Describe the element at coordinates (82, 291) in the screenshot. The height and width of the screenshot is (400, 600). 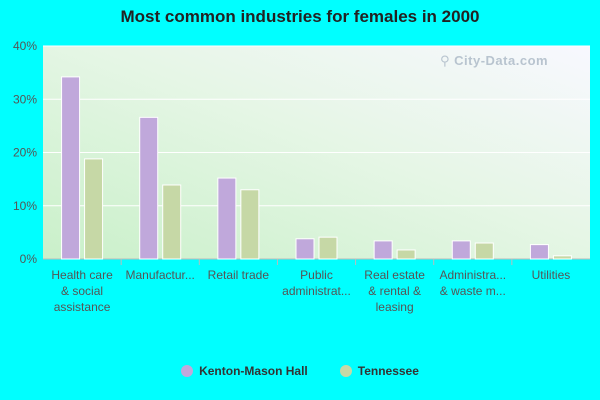
I see `x-tick-label: Health care & social assistance` at that location.